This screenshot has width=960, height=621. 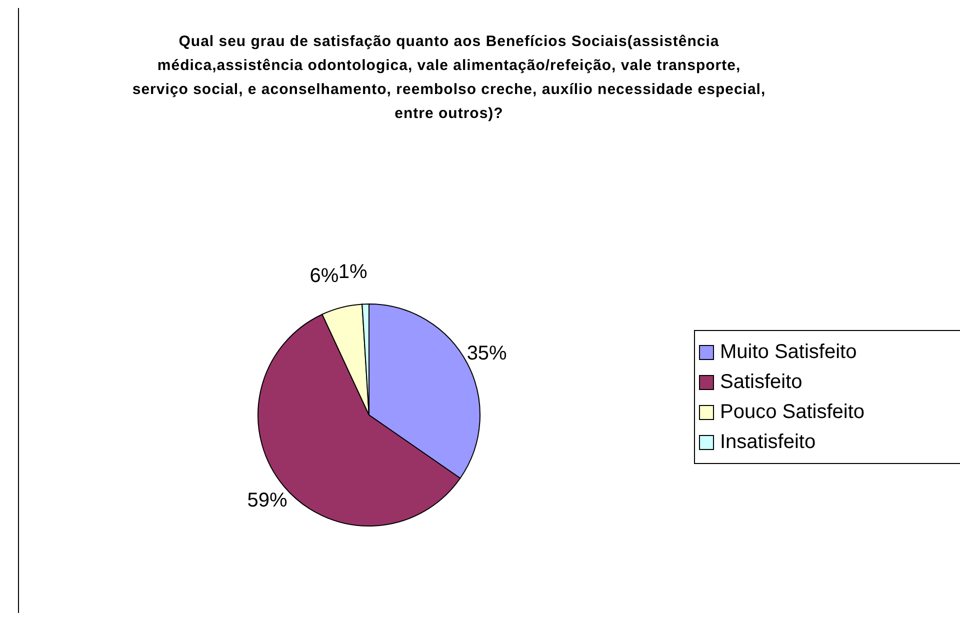 I want to click on data-label: 1%, so click(x=353, y=272).